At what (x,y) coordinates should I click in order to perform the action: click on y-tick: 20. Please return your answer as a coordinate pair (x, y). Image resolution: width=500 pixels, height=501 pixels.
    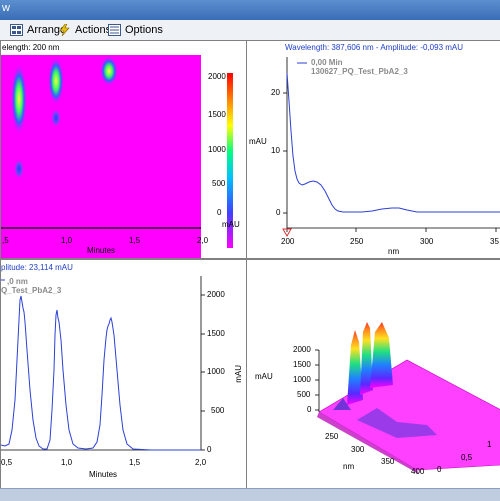
    Looking at the image, I should click on (275, 92).